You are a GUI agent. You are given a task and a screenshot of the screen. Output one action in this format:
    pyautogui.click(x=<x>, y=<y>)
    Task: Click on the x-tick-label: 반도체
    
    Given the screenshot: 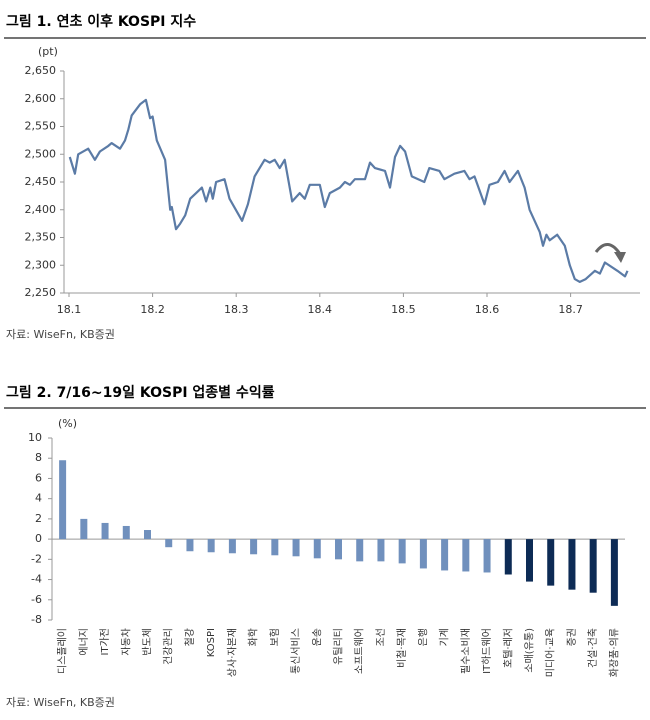 What is the action you would take?
    pyautogui.click(x=148, y=642)
    